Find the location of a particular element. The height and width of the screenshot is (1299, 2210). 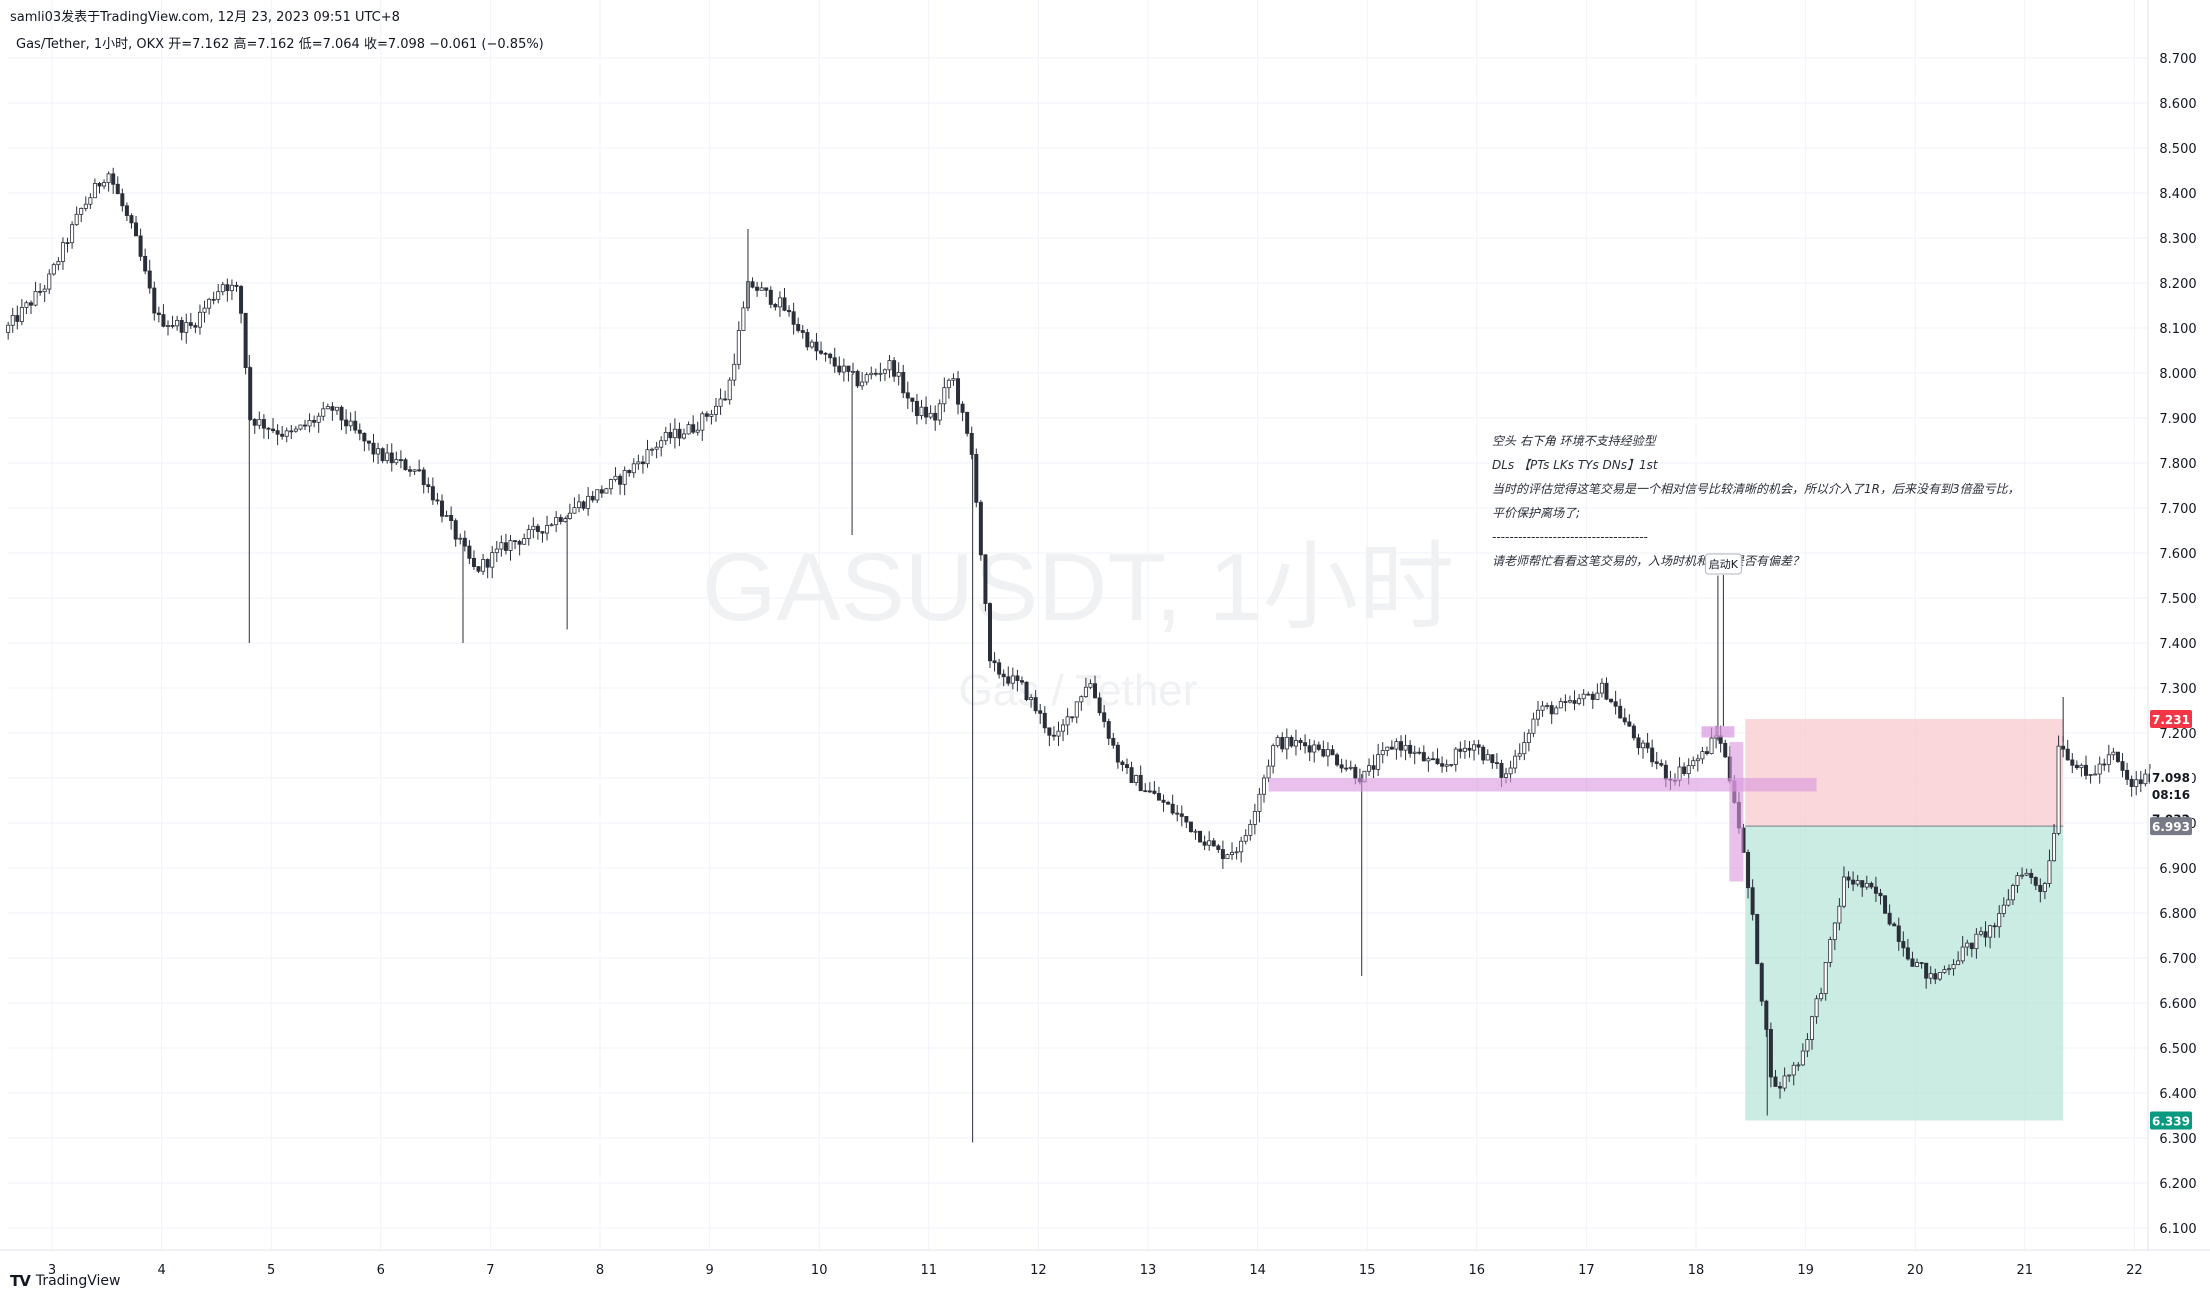

stop-price-badge-bg is located at coordinates (2171, 719).